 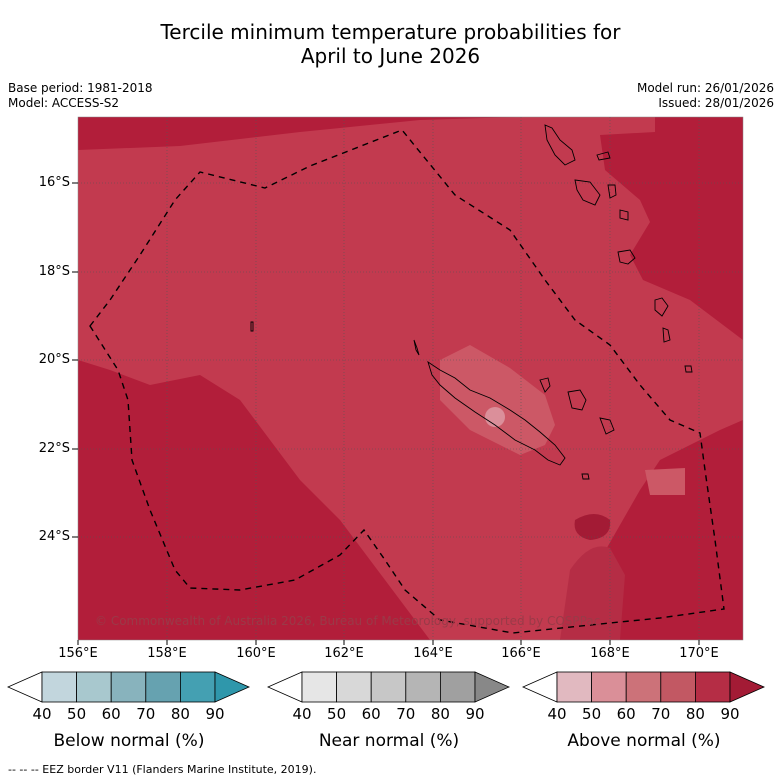 What do you see at coordinates (695, 714) in the screenshot?
I see `colorbar-above-tick: 80` at bounding box center [695, 714].